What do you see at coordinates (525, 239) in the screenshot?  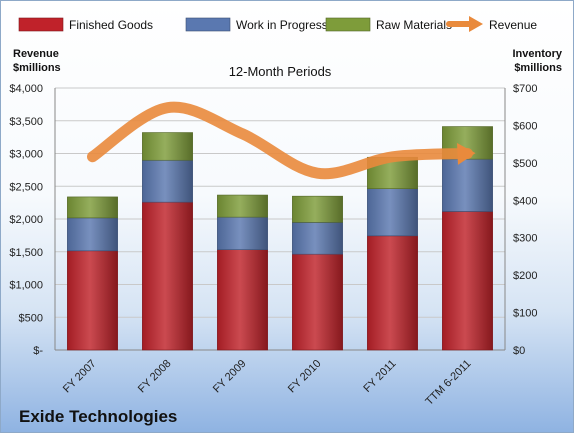 I see `right-tick-label: $300` at bounding box center [525, 239].